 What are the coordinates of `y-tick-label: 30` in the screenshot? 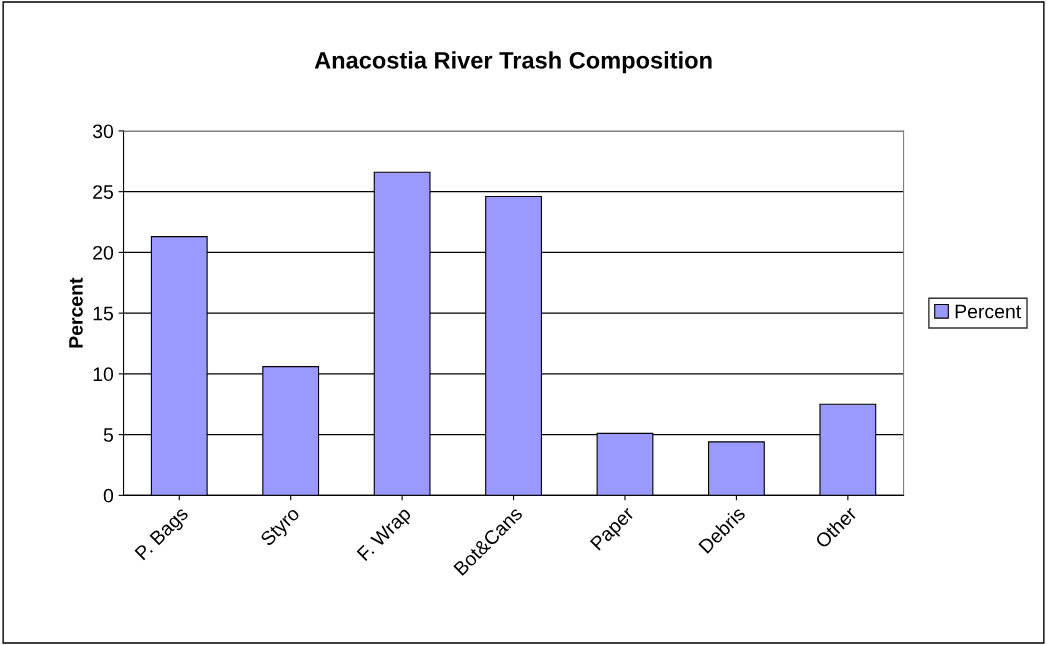 It's located at (103, 131).